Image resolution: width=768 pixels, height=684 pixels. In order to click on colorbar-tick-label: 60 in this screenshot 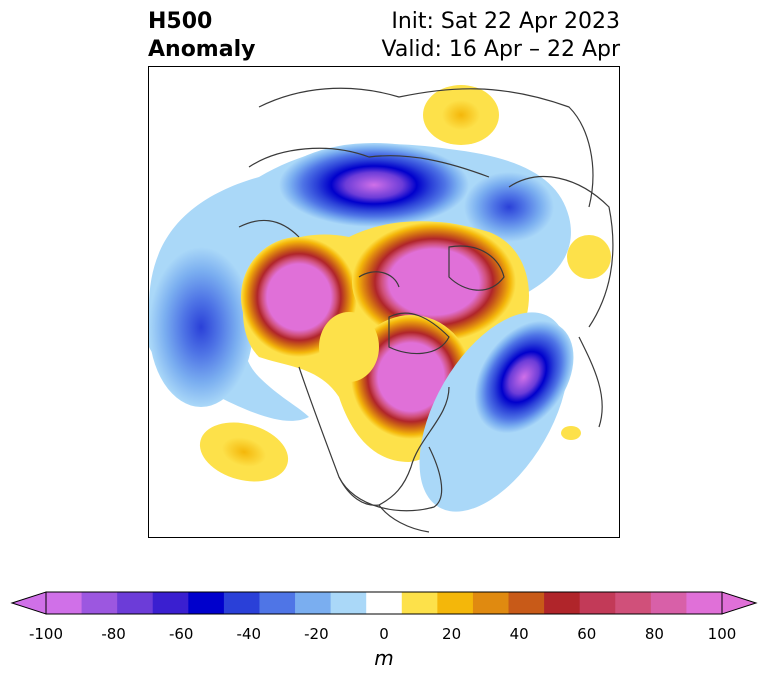, I will do `click(587, 634)`.